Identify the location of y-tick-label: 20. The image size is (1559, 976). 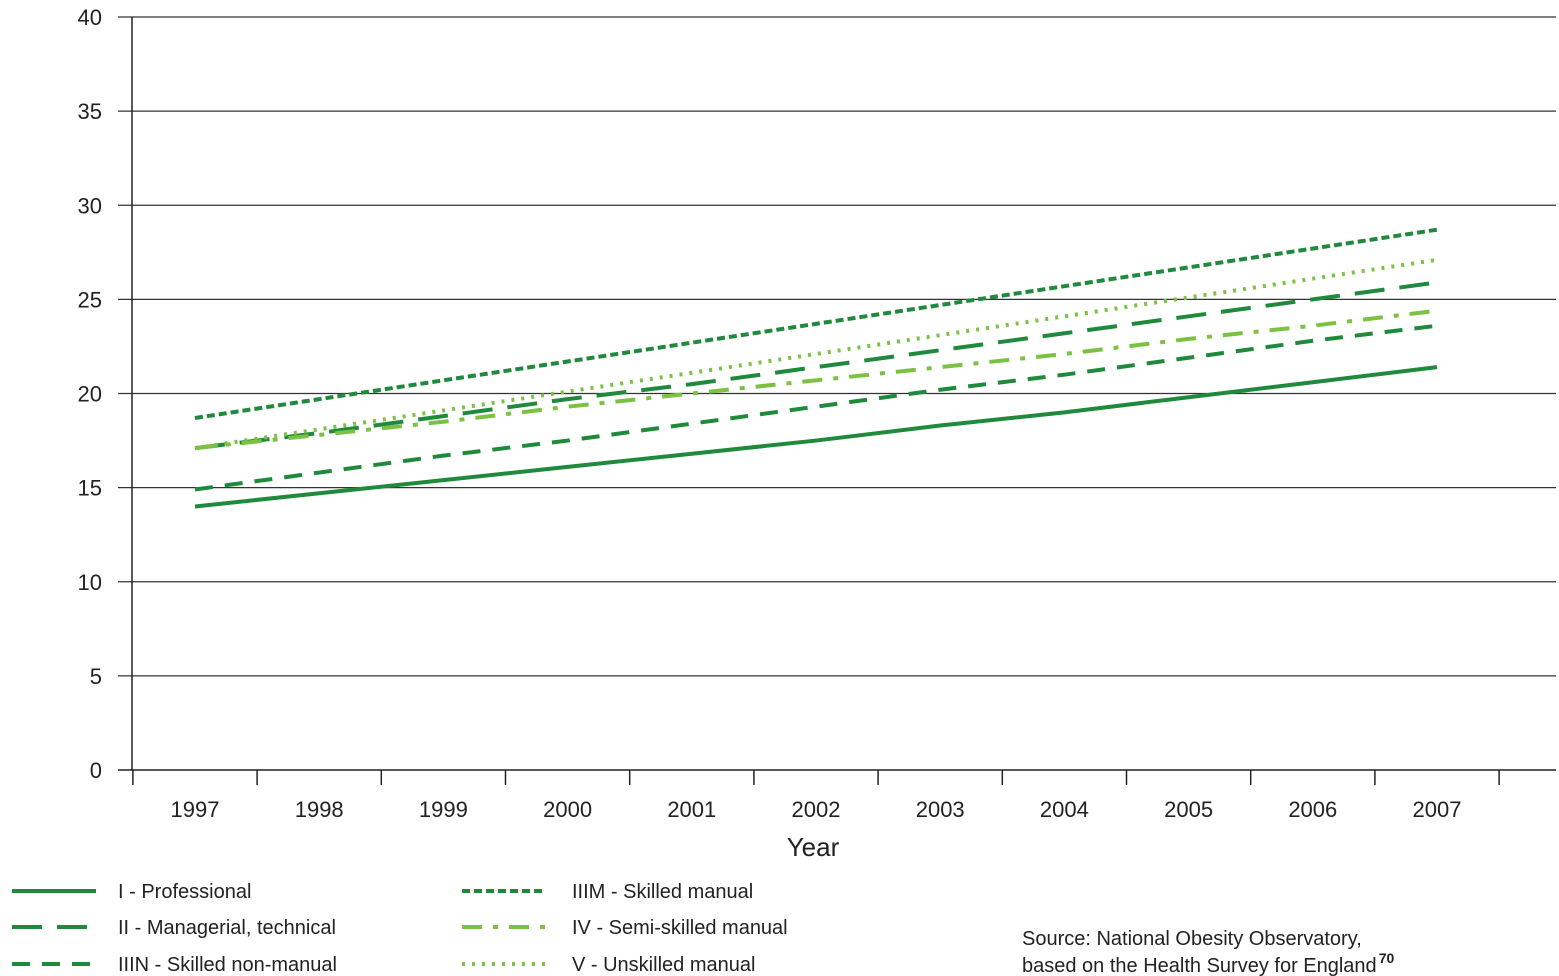
(90, 394).